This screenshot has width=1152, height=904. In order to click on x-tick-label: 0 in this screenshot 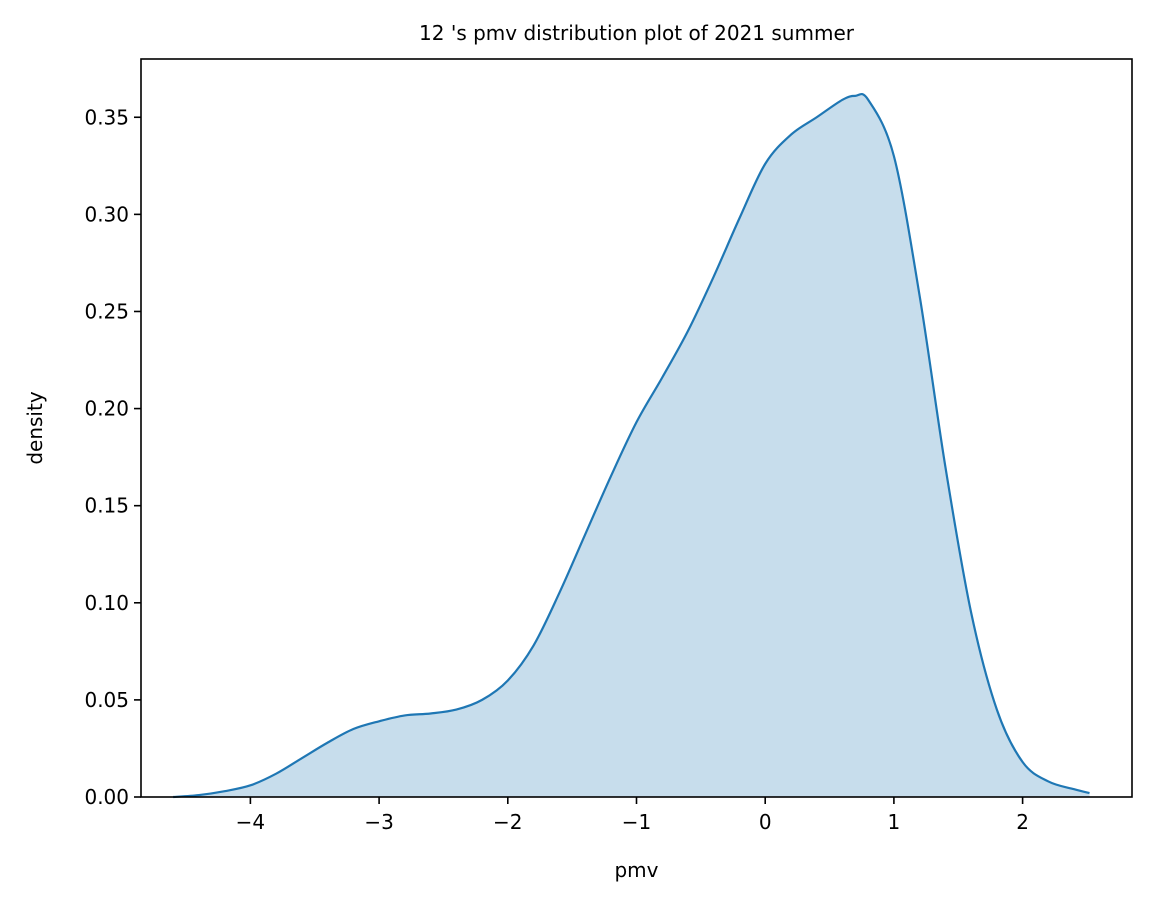, I will do `click(765, 822)`.